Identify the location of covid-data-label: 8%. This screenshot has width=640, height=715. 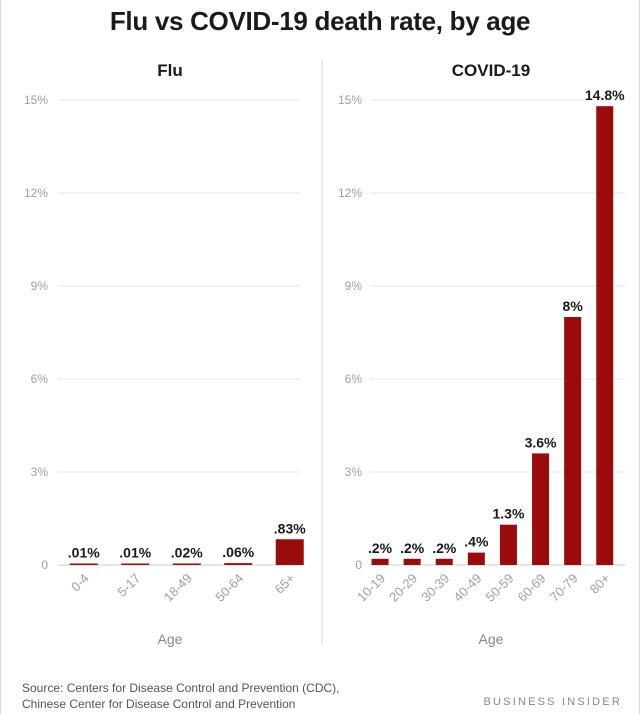
(573, 306).